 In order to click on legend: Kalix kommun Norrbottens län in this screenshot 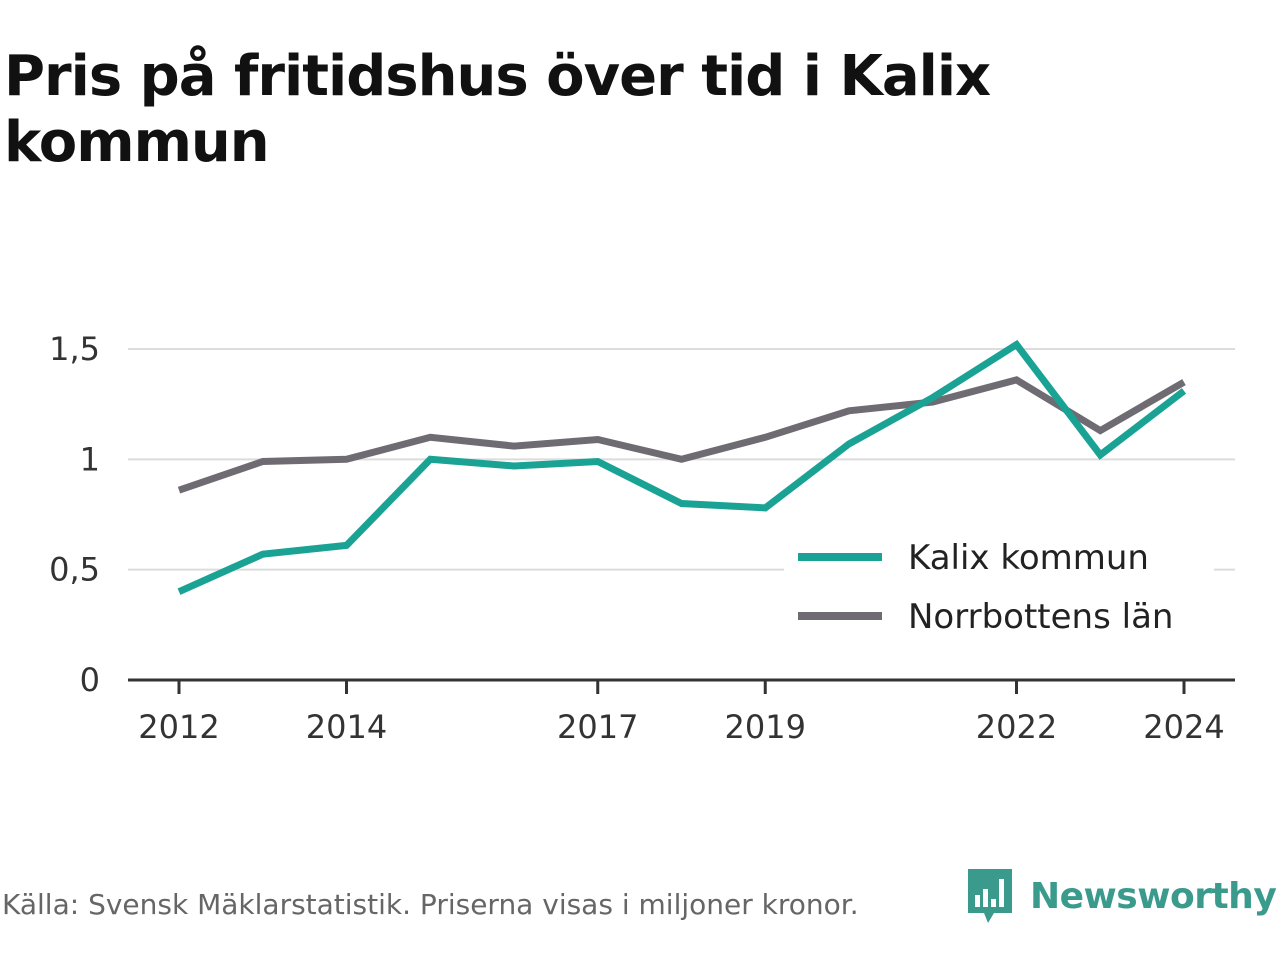, I will do `click(999, 588)`.